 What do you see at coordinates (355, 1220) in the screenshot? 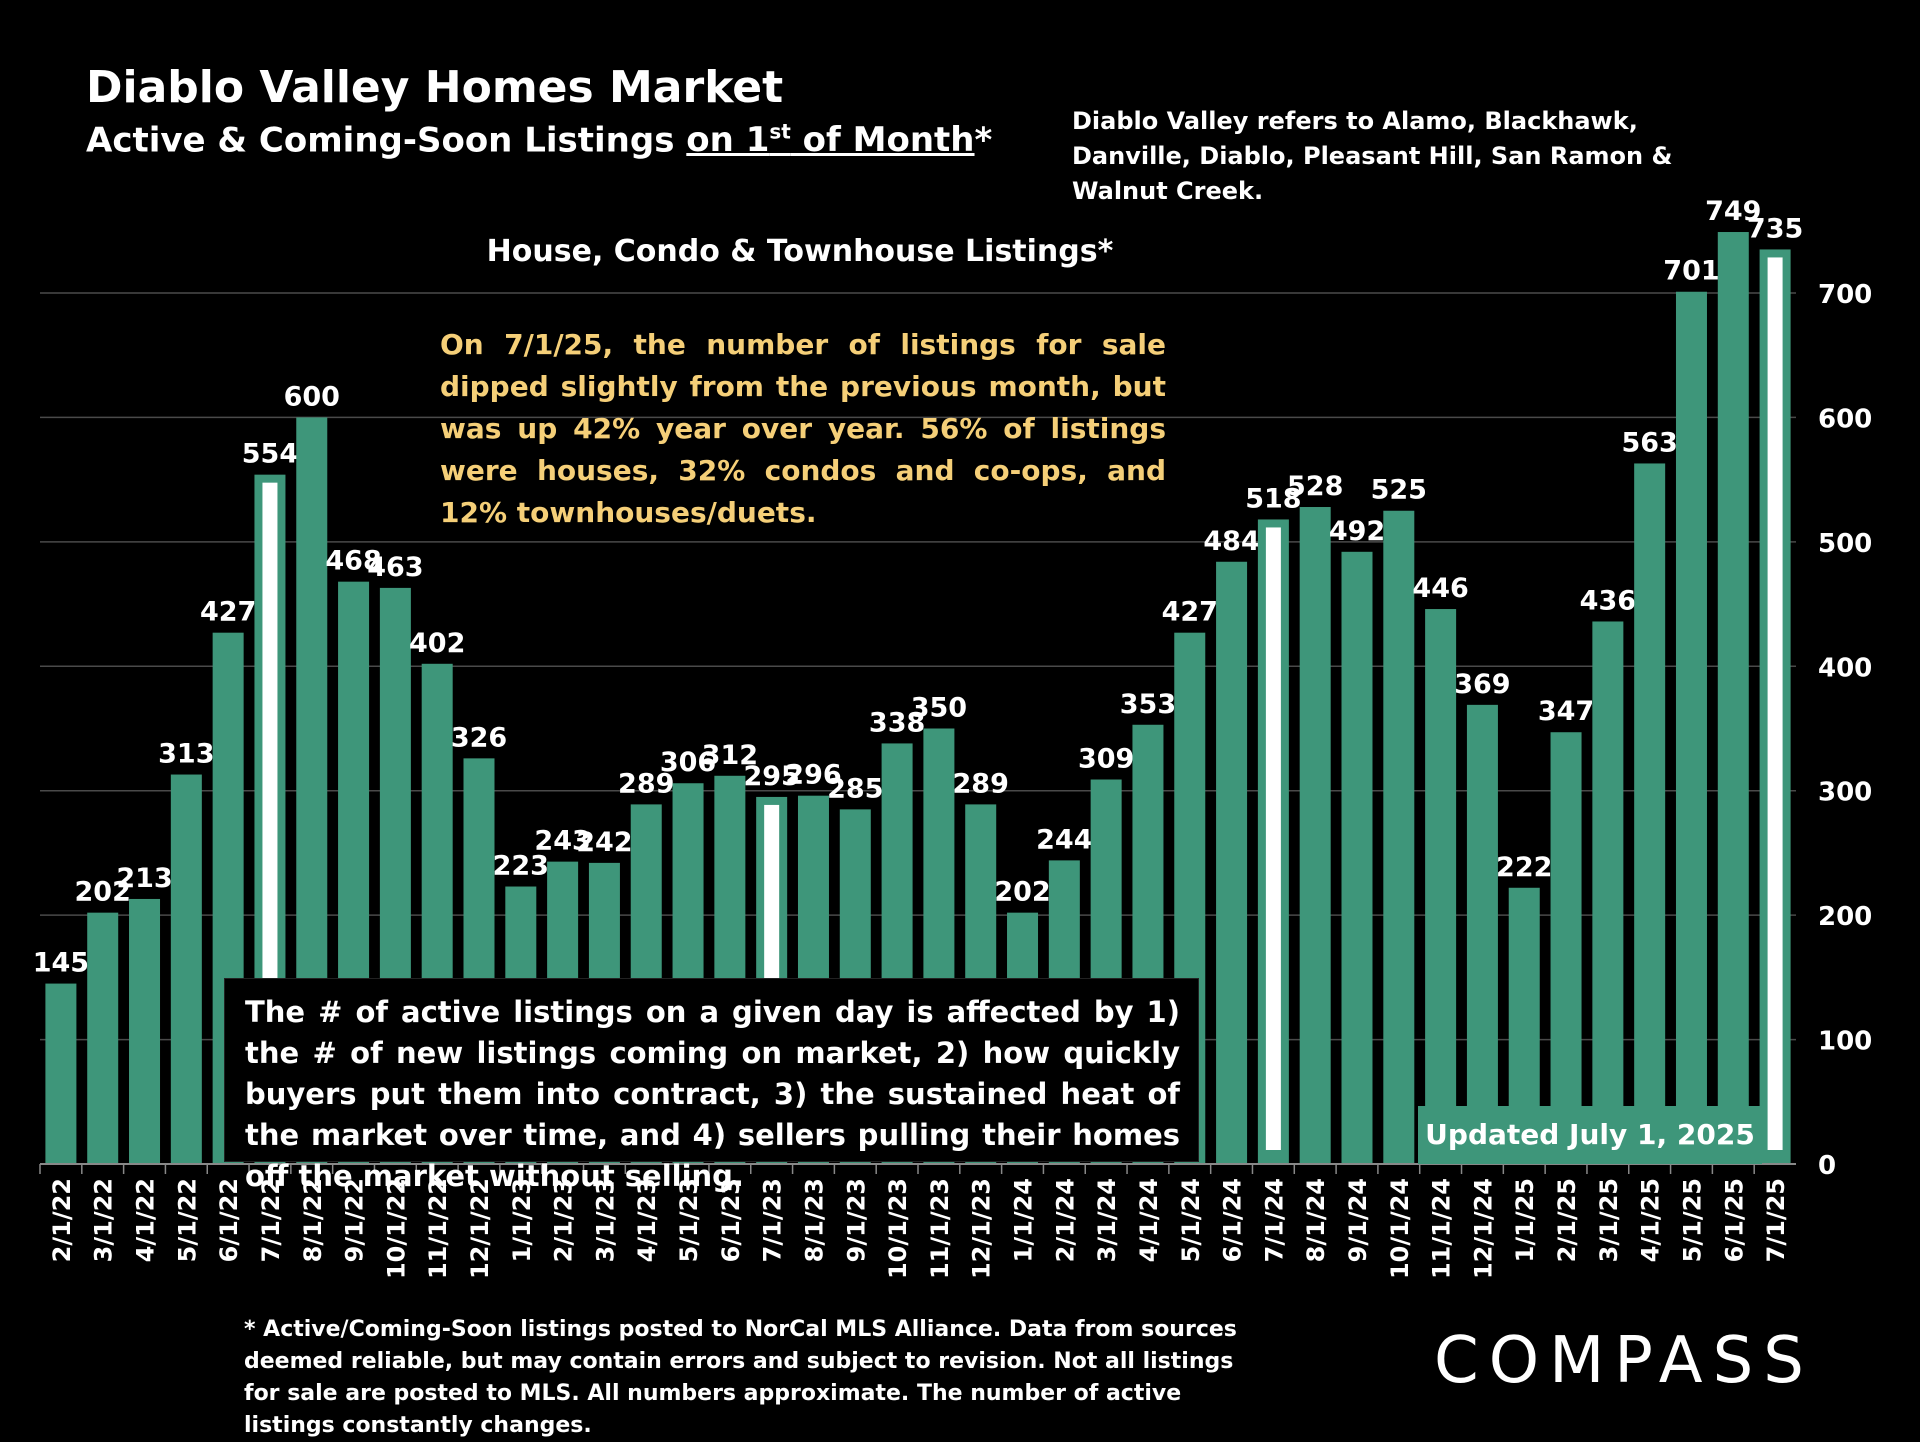
I see `x-tick-label: 9/1/22` at bounding box center [355, 1220].